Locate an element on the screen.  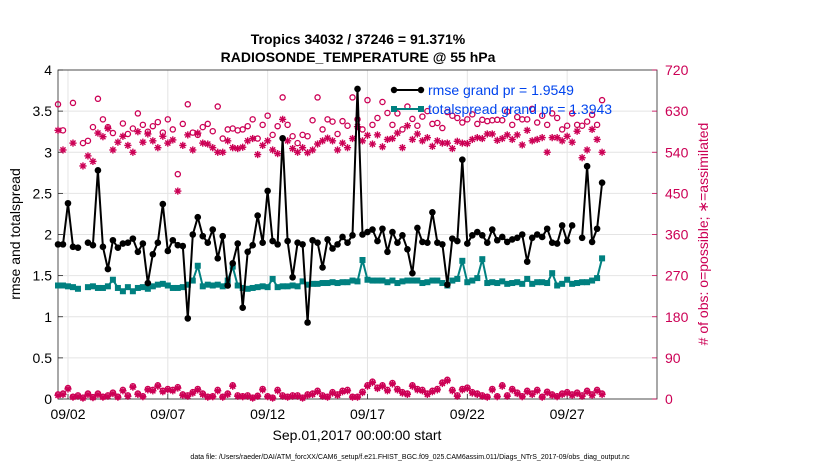
x-tick-label: 09/27 is located at coordinates (567, 414).